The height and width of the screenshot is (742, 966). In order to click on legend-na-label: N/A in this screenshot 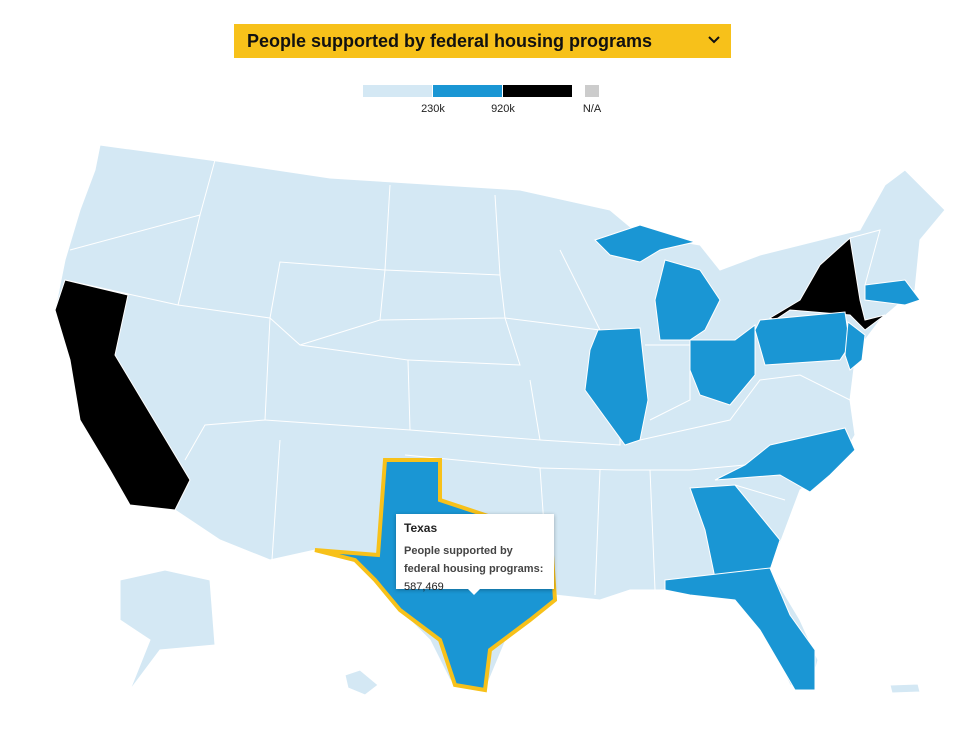, I will do `click(592, 109)`.